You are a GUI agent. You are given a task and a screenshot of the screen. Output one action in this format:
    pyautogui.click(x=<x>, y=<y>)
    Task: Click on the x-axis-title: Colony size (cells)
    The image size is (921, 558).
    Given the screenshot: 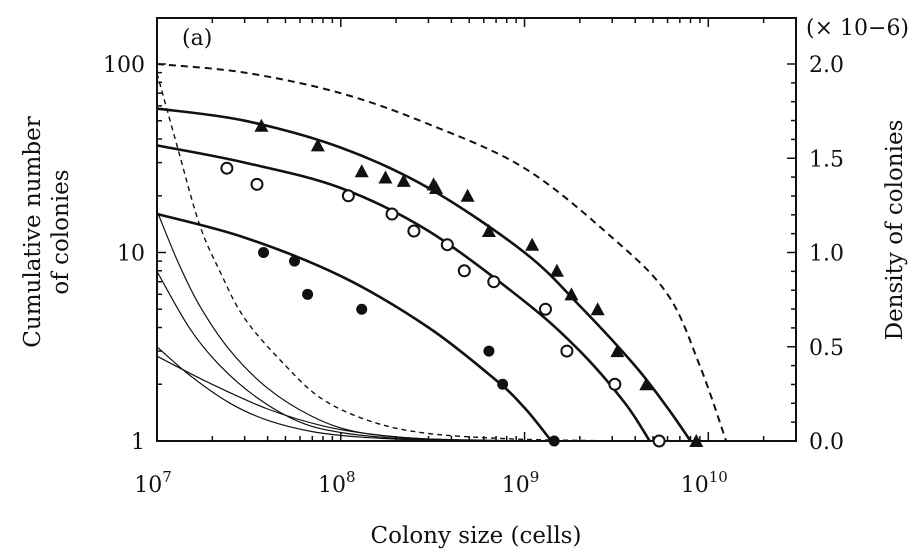 What is the action you would take?
    pyautogui.click(x=476, y=536)
    